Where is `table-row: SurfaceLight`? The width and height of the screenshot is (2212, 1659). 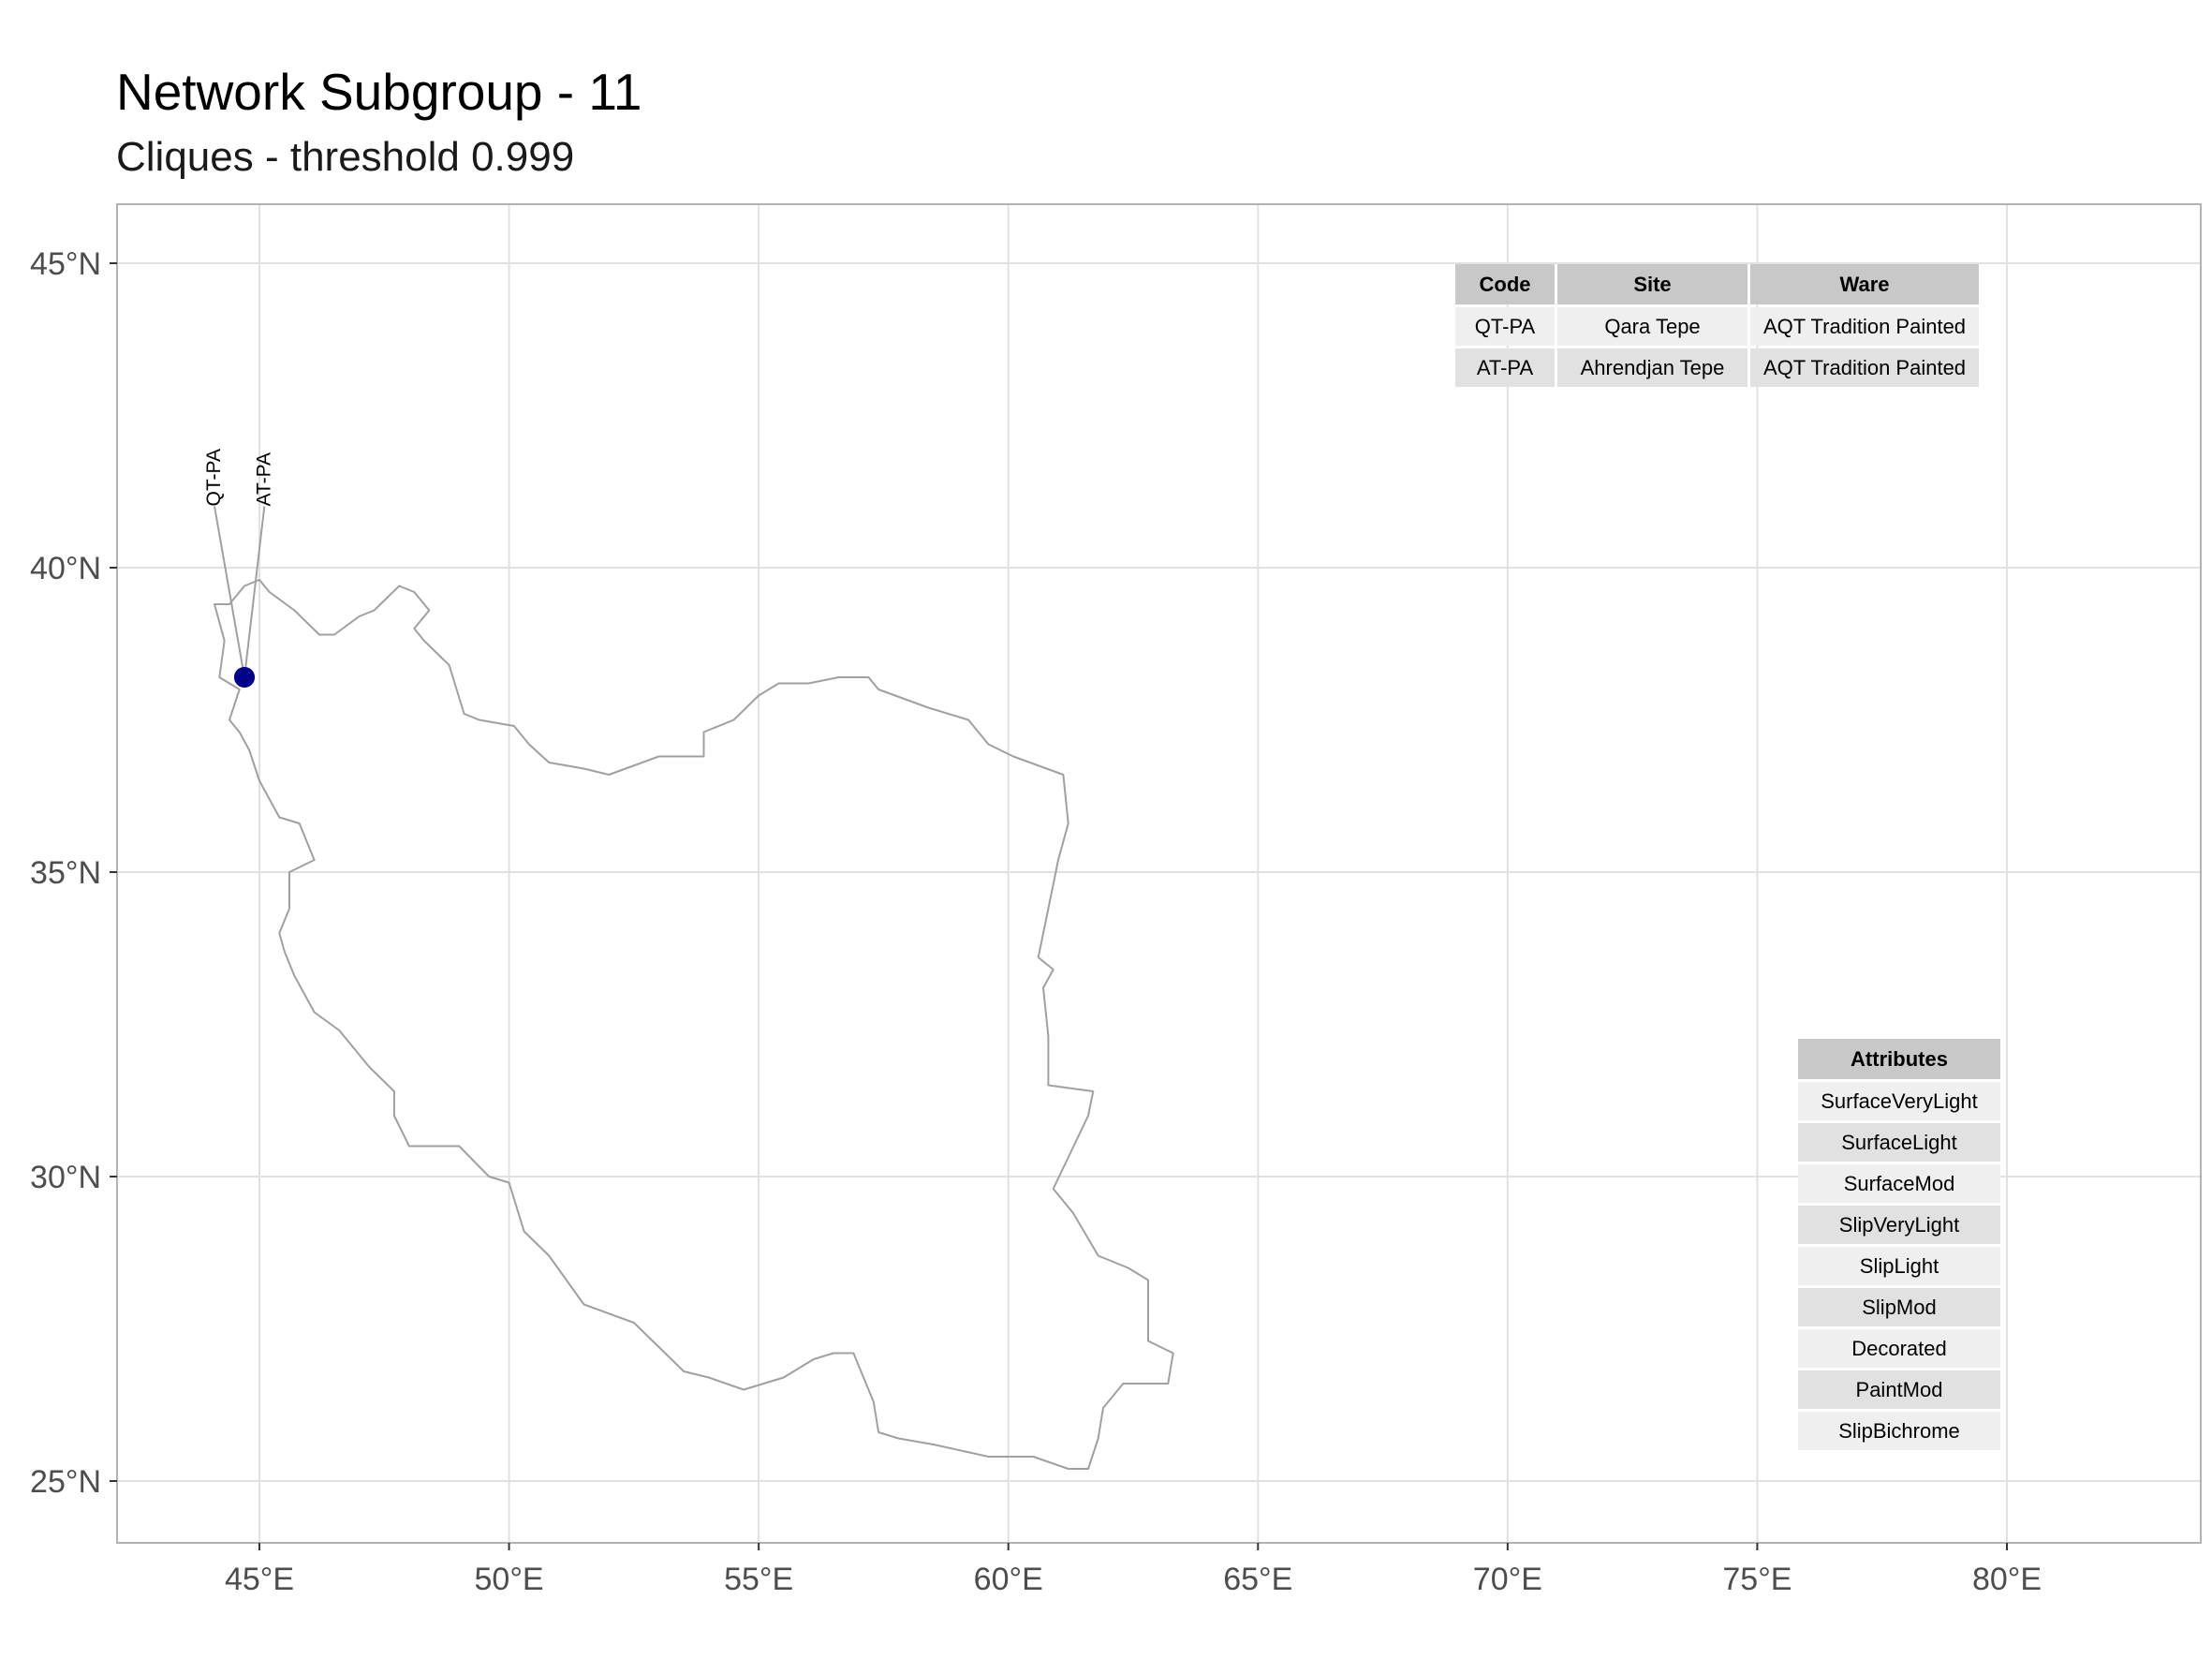 table-row: SurfaceLight is located at coordinates (1899, 1142).